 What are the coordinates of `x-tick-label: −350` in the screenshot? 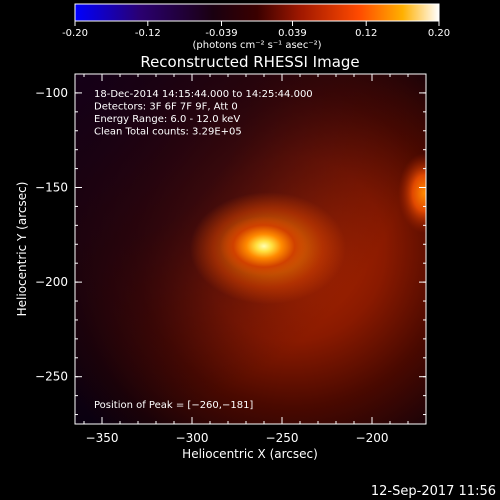 It's located at (102, 438).